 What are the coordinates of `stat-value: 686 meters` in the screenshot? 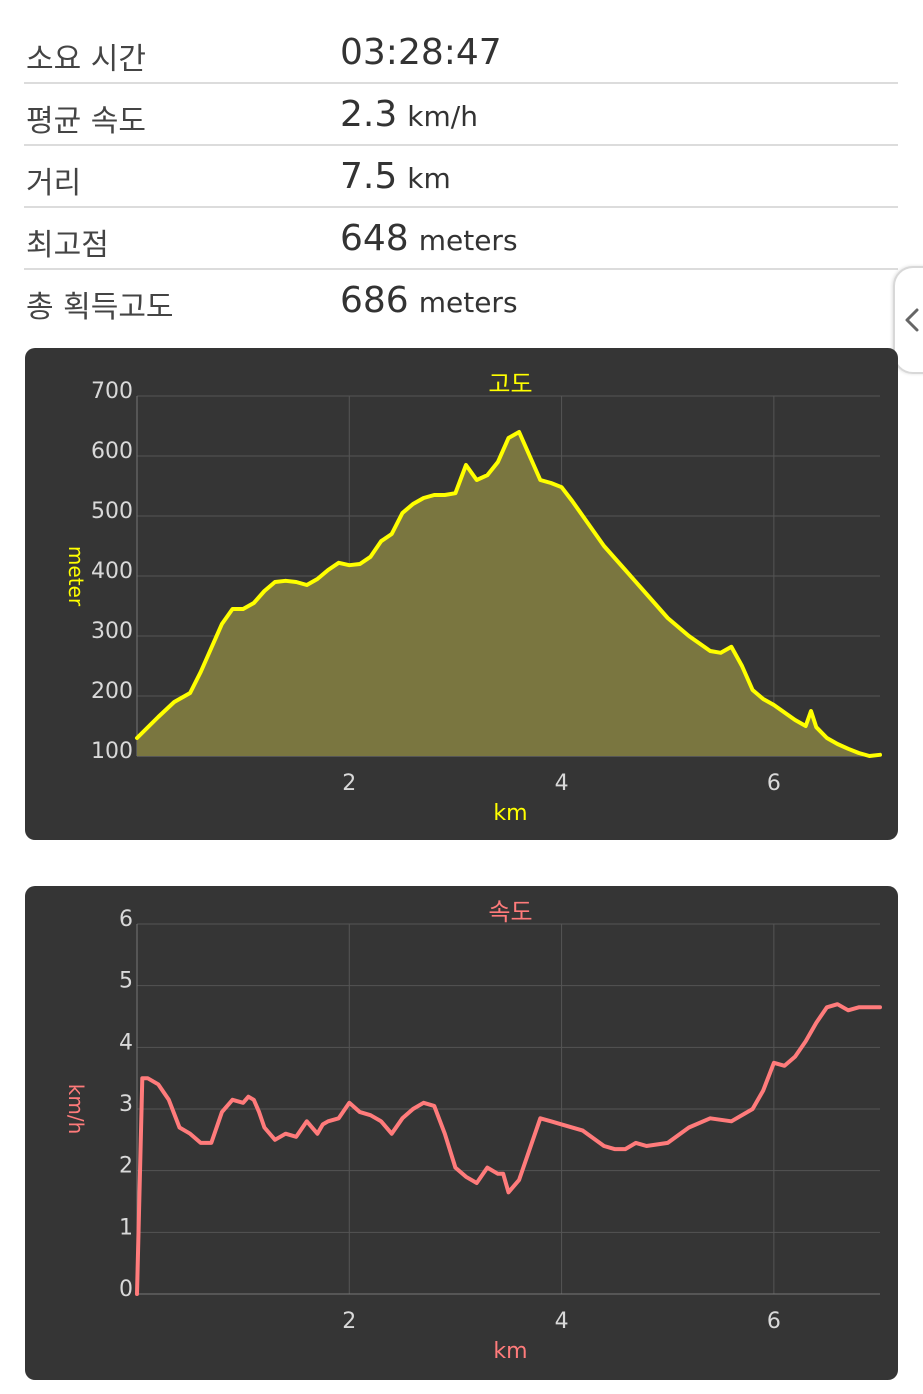 It's located at (429, 300).